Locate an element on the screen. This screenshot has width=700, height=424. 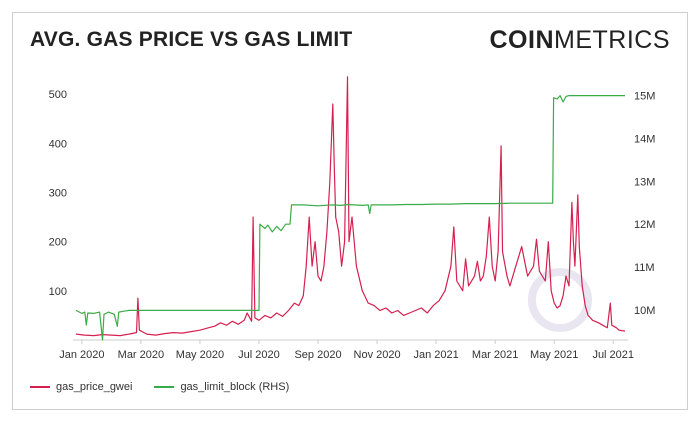
legend-item-gas-price: gas_price_gwei is located at coordinates (81, 387).